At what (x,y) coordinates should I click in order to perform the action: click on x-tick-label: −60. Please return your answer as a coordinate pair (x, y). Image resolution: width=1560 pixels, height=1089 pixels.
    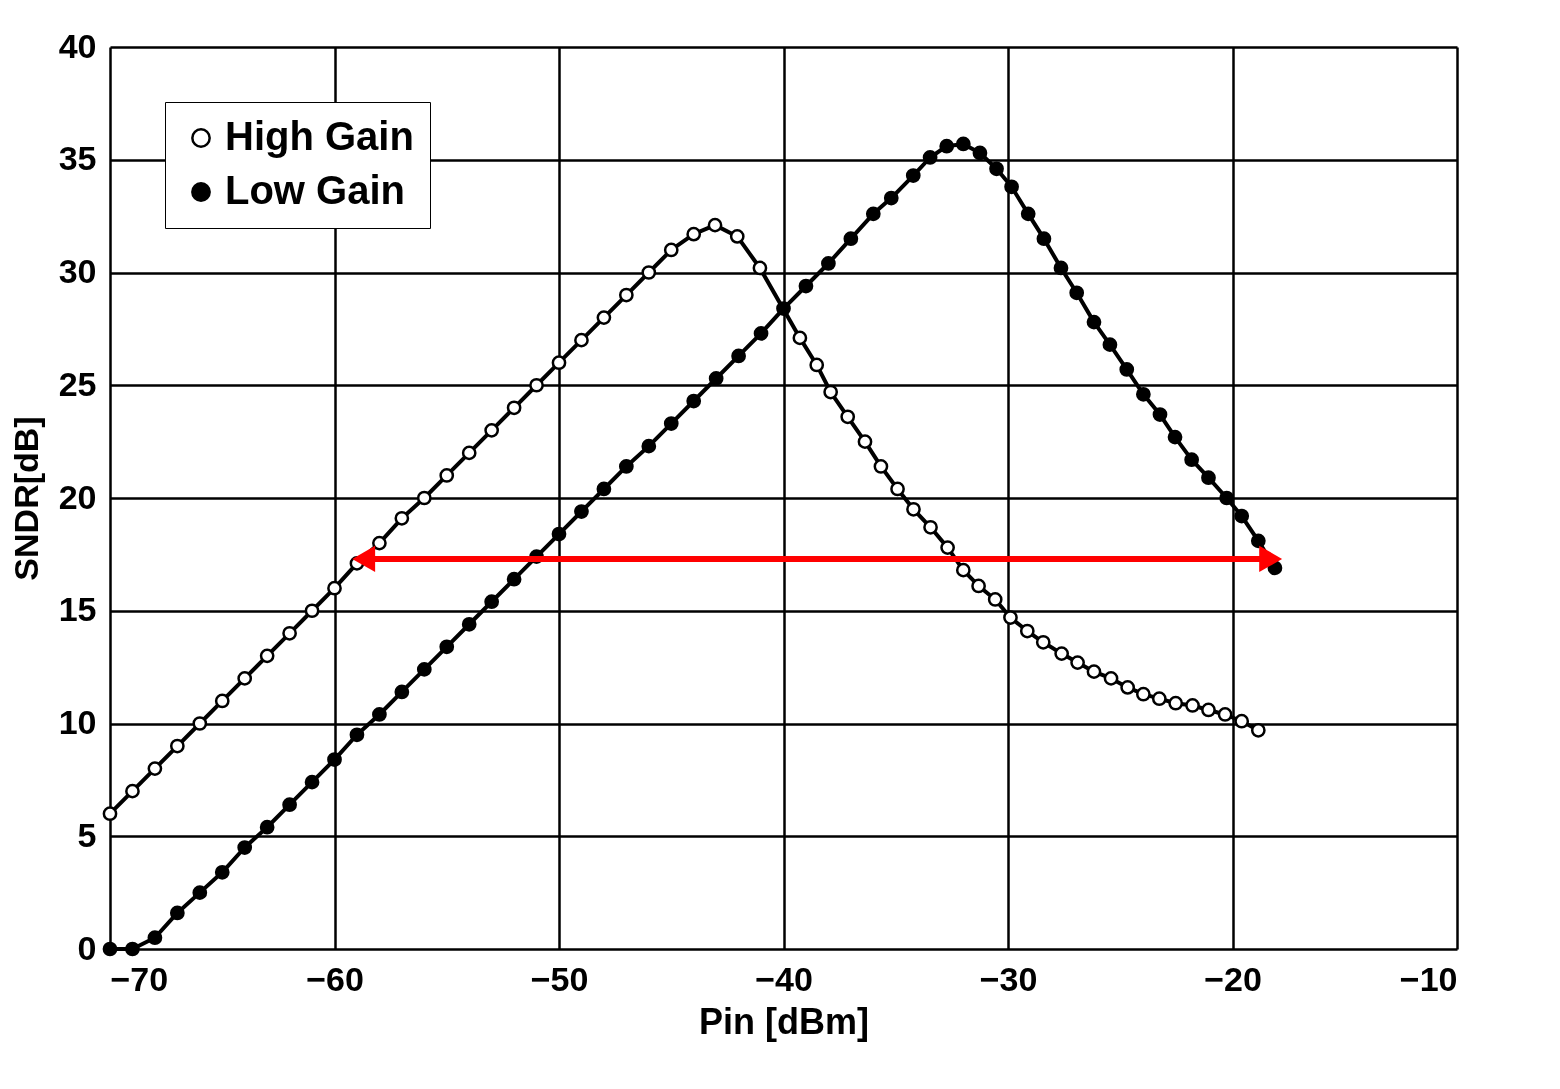
    Looking at the image, I should click on (335, 978).